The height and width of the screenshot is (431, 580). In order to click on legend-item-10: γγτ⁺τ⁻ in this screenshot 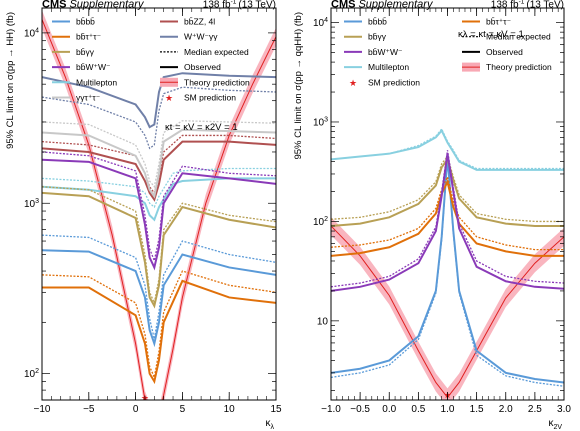, I will do `click(76, 98)`.